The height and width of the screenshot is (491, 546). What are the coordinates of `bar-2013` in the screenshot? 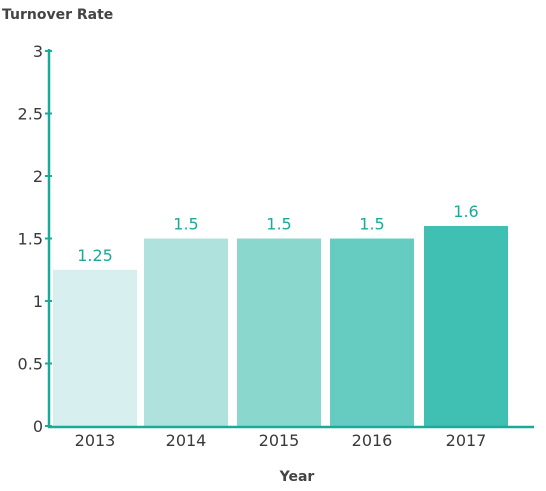 It's located at (95, 347).